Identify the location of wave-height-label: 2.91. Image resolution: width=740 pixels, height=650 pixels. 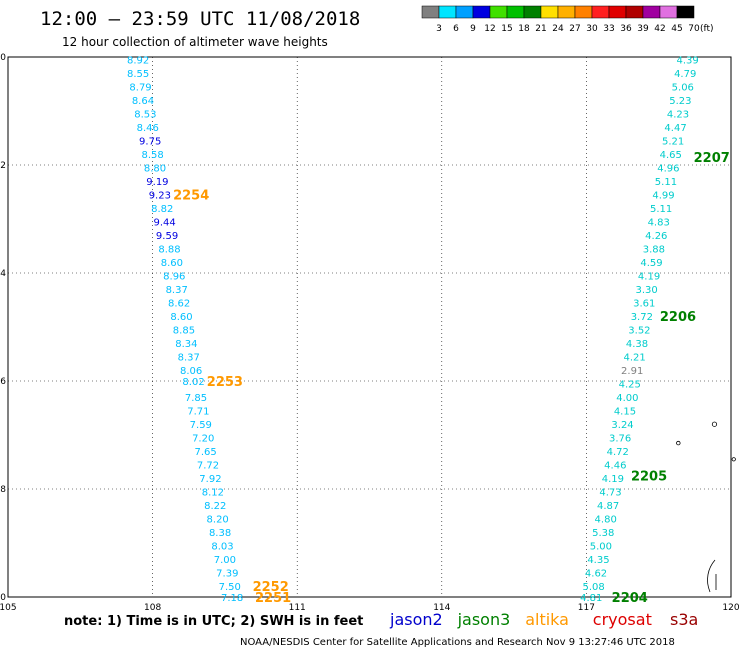
(632, 371).